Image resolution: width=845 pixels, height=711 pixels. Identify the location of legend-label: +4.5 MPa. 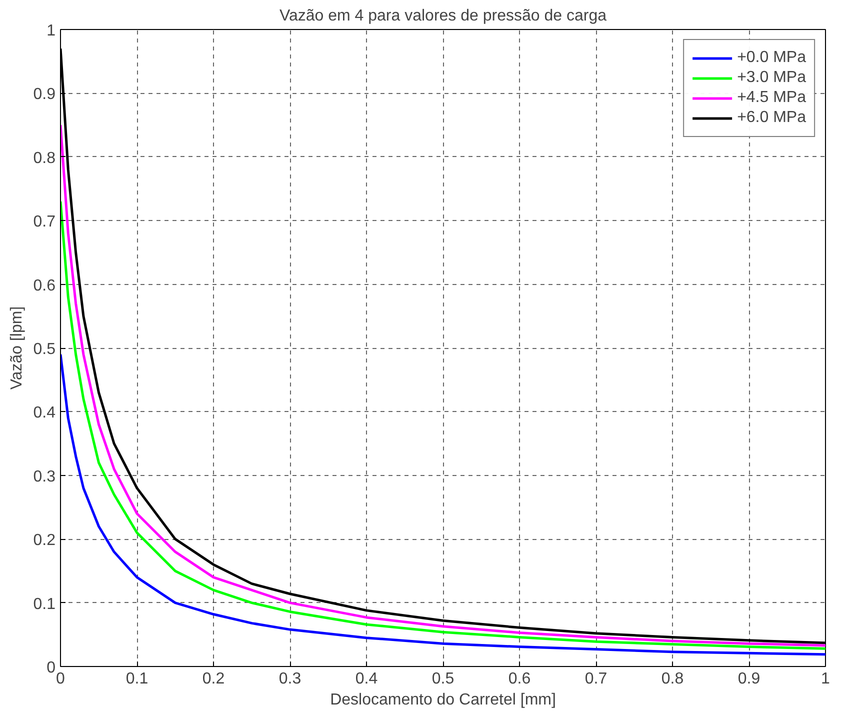
(771, 98).